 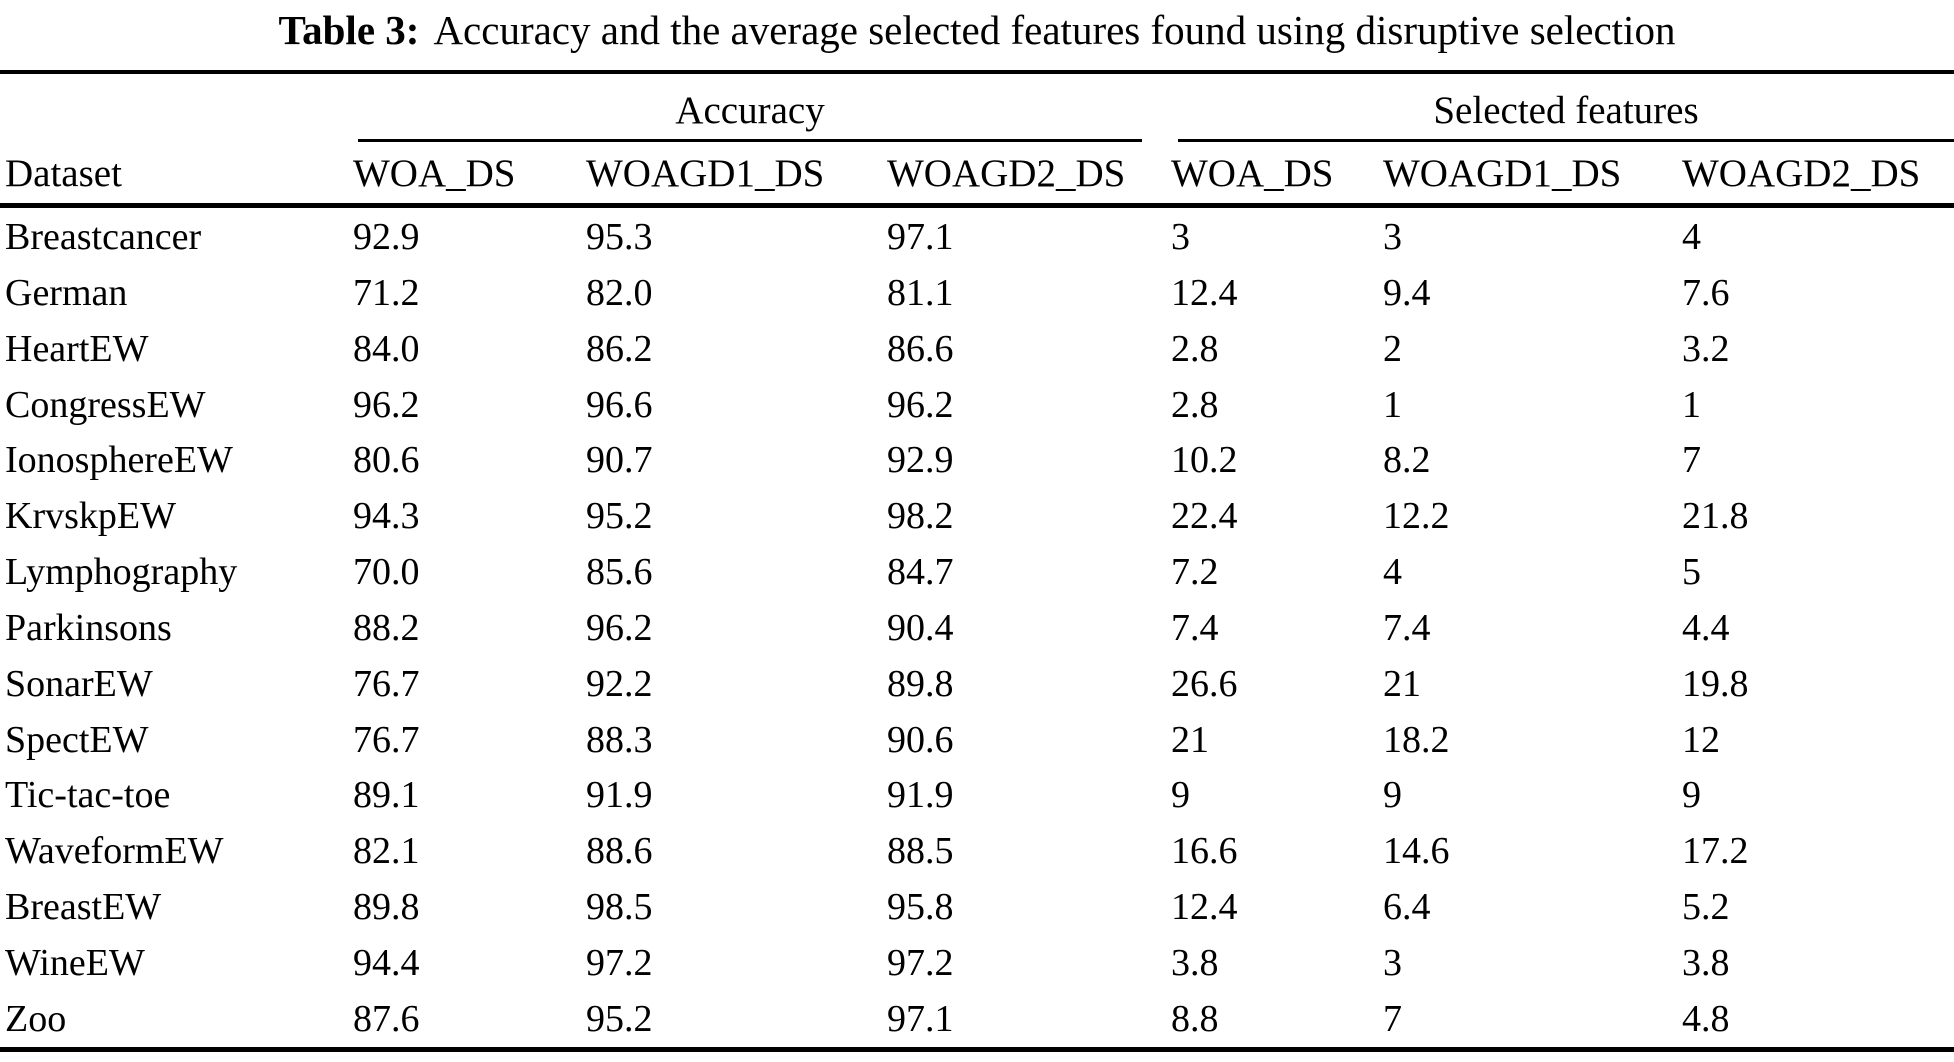 What do you see at coordinates (1715, 851) in the screenshot?
I see `selected-woagd2-ds-cell: 17.2` at bounding box center [1715, 851].